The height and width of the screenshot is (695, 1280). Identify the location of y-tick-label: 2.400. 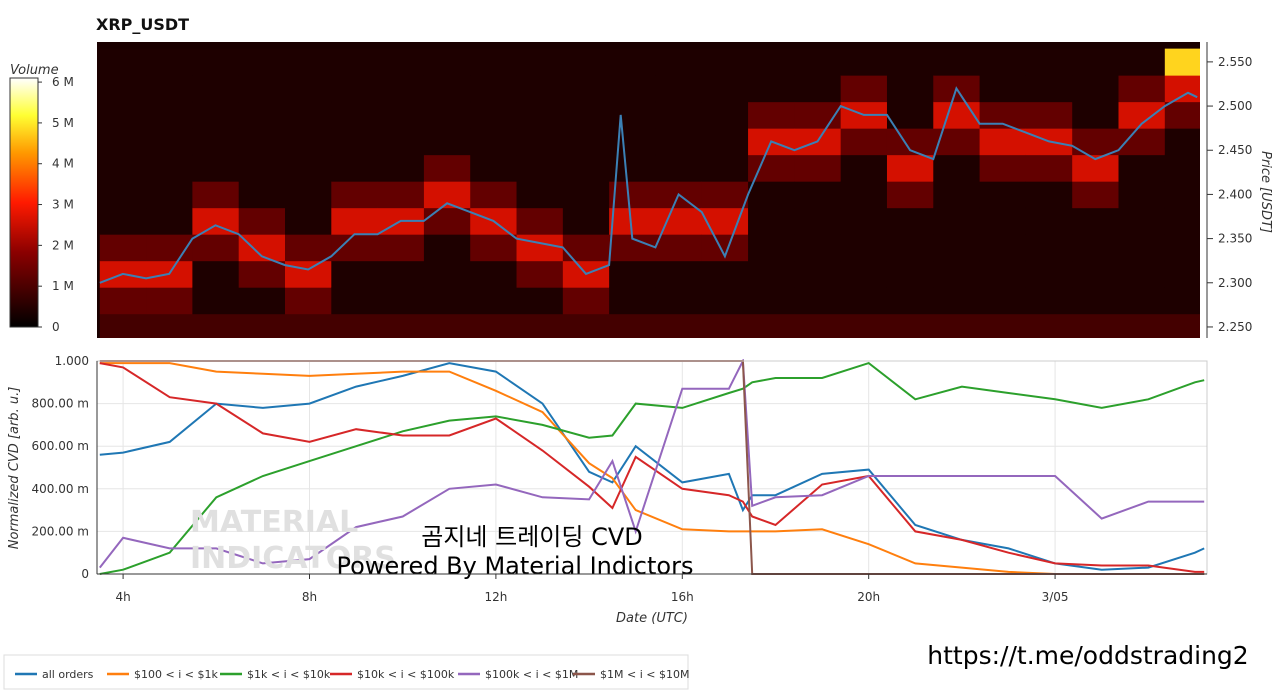
(1235, 194).